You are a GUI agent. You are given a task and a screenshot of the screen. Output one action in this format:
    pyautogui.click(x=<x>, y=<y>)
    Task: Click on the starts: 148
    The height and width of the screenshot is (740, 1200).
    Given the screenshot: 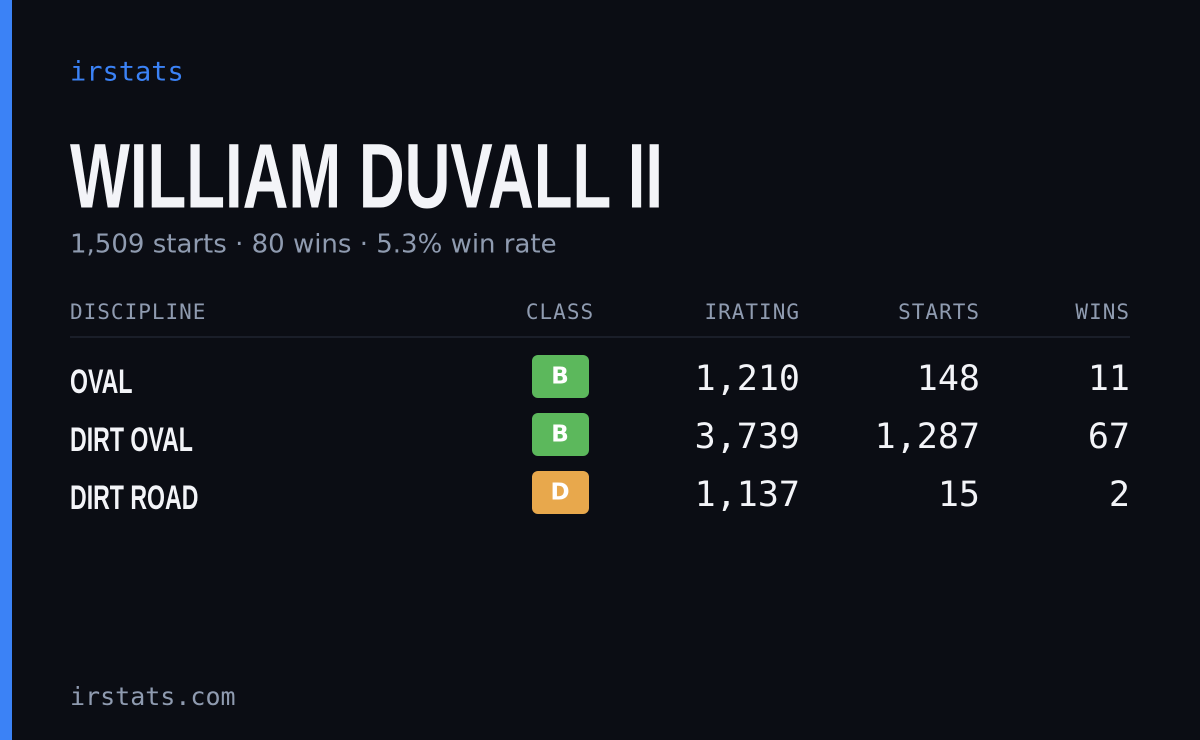 What is the action you would take?
    pyautogui.click(x=948, y=379)
    